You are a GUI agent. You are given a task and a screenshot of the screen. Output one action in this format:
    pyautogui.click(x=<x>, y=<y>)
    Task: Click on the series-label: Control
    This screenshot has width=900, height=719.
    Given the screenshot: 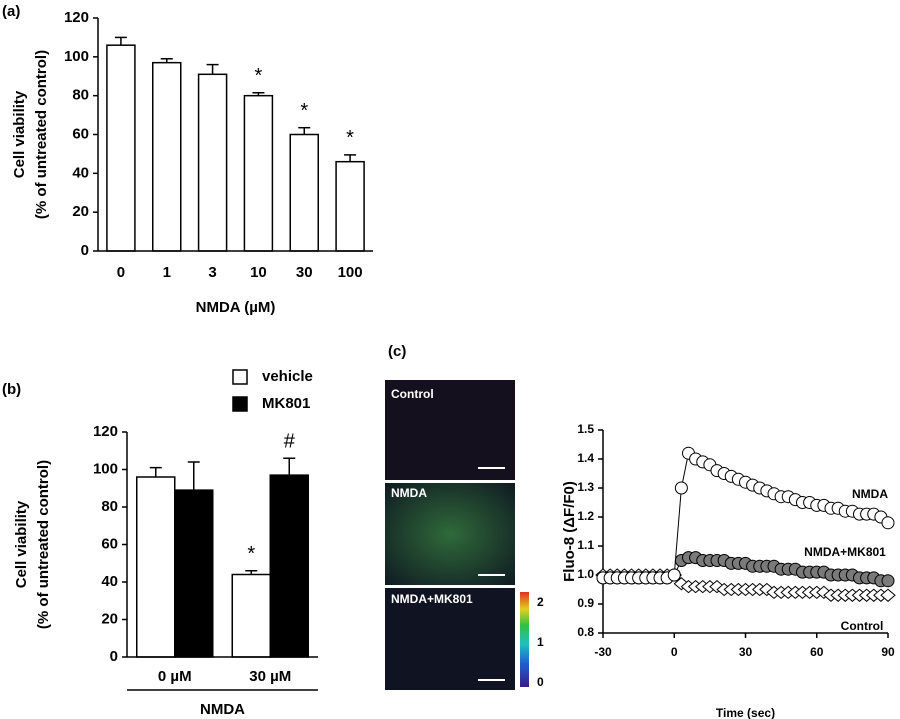 What is the action you would take?
    pyautogui.click(x=862, y=626)
    